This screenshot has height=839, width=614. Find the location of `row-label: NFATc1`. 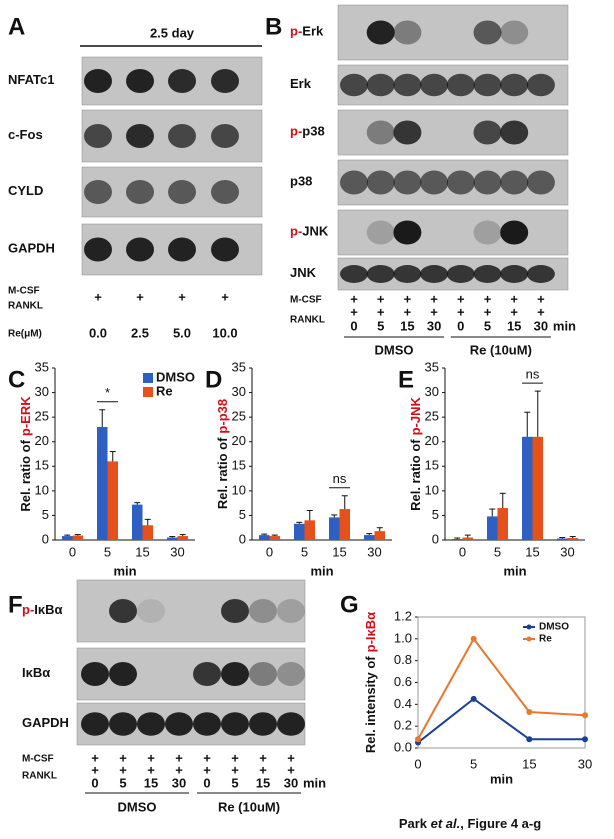

row-label: NFATc1 is located at coordinates (31, 79).